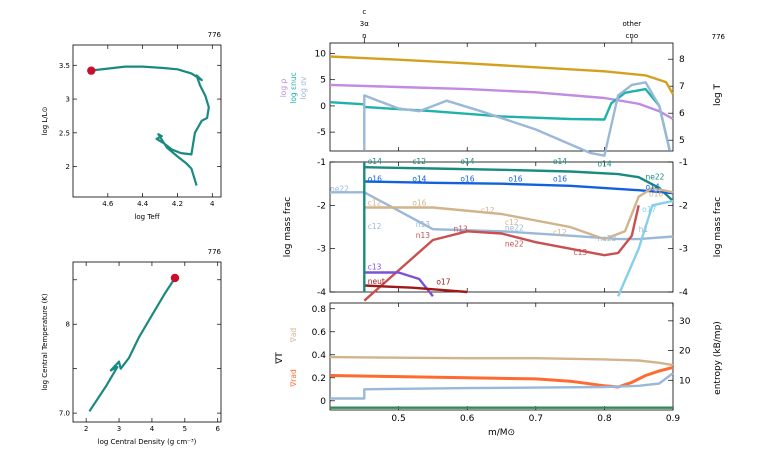 This screenshot has width=766, height=460. Describe the element at coordinates (293, 378) in the screenshot. I see `bot-label-rad: ∇rad` at that location.